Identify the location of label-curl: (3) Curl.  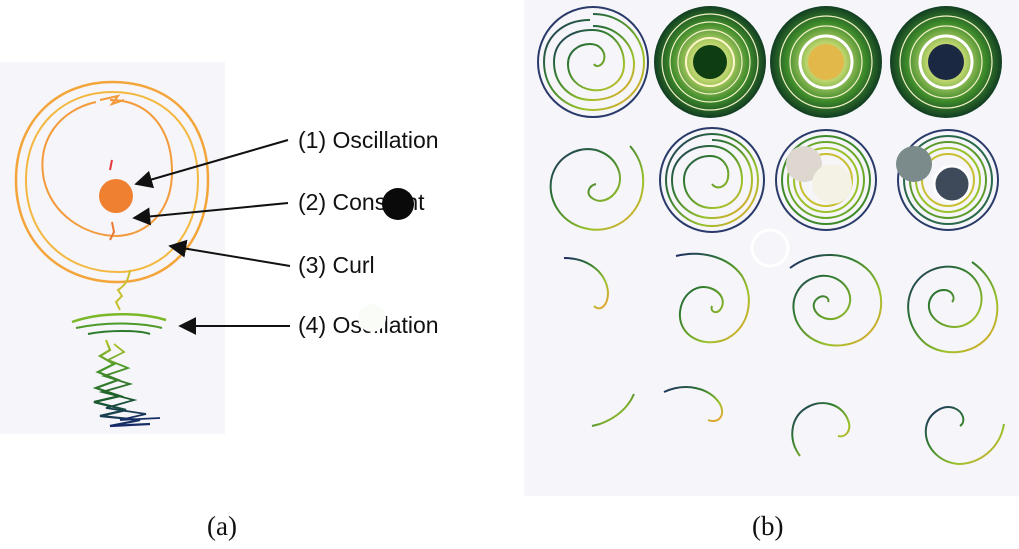
(336, 265).